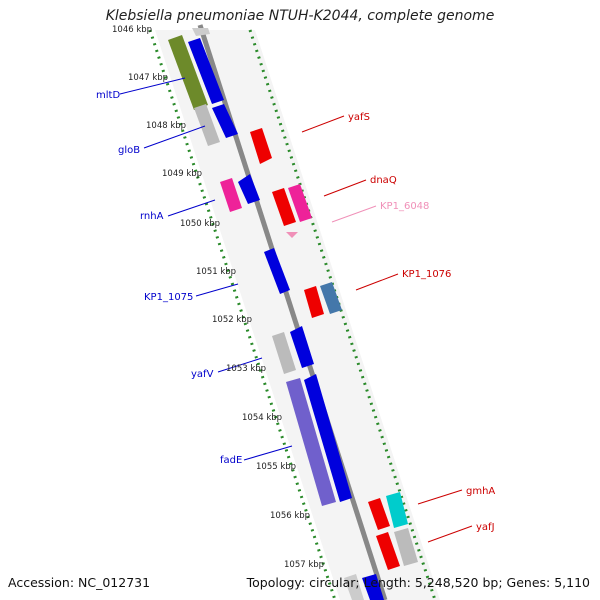 This screenshot has height=600, width=600. I want to click on tick-label: 1053 kbp, so click(246, 369).